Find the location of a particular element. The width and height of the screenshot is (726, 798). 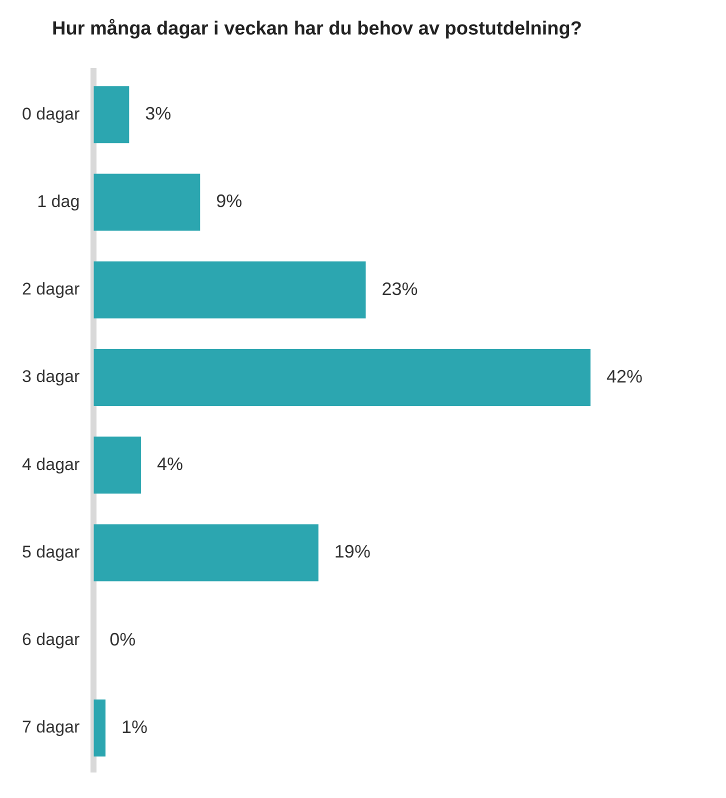

data-label: 19% is located at coordinates (352, 552).